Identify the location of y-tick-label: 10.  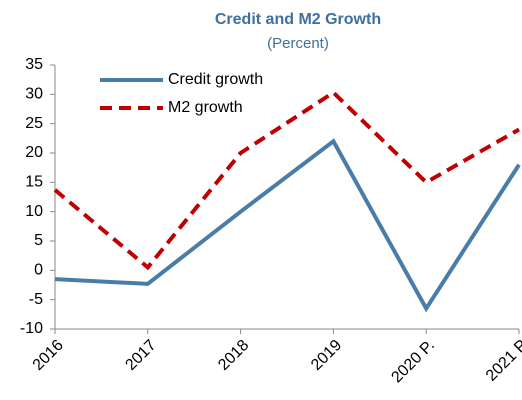
(34, 211).